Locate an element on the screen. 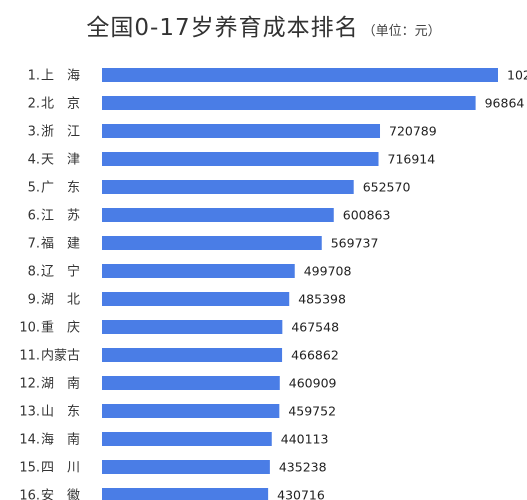 This screenshot has width=527, height=500. bar-row: 10. 重 庆 467548 is located at coordinates (179, 328).